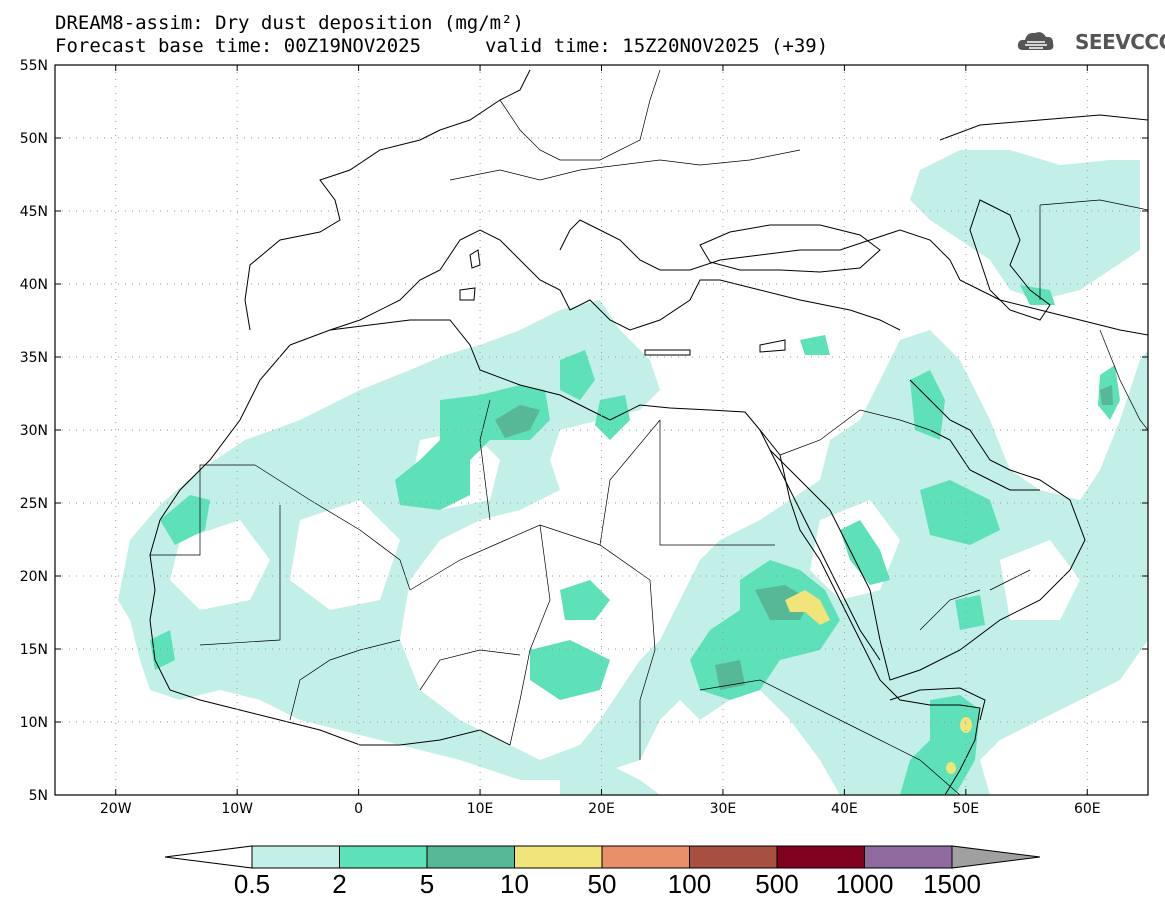 Image resolution: width=1165 pixels, height=907 pixels. What do you see at coordinates (358, 809) in the screenshot?
I see `lon-tick-label: 0` at bounding box center [358, 809].